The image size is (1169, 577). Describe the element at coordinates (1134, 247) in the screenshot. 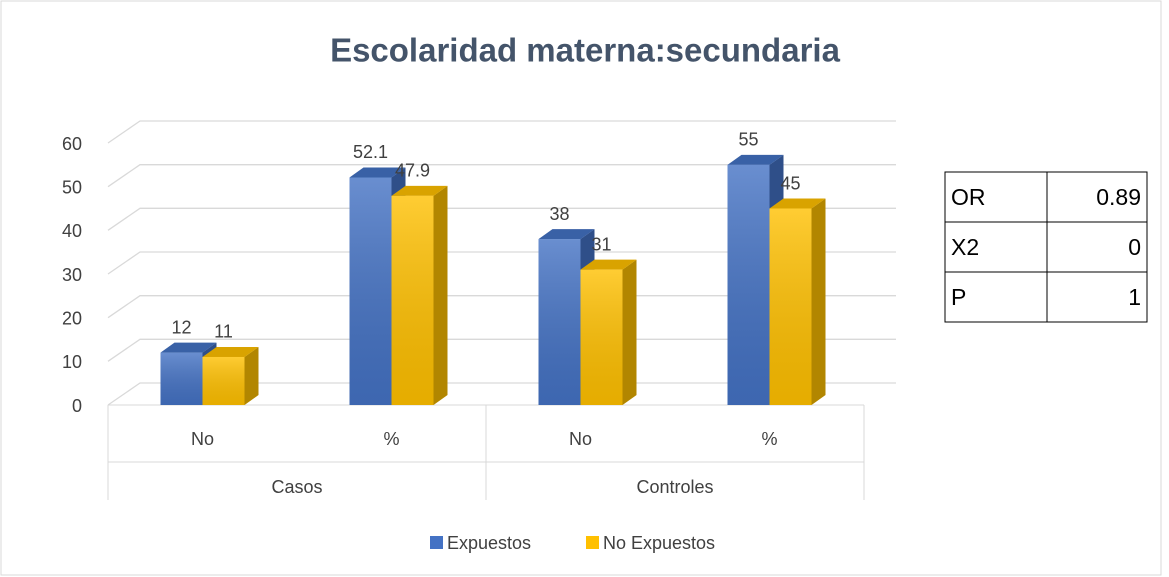

I see `table-text: 0` at that location.